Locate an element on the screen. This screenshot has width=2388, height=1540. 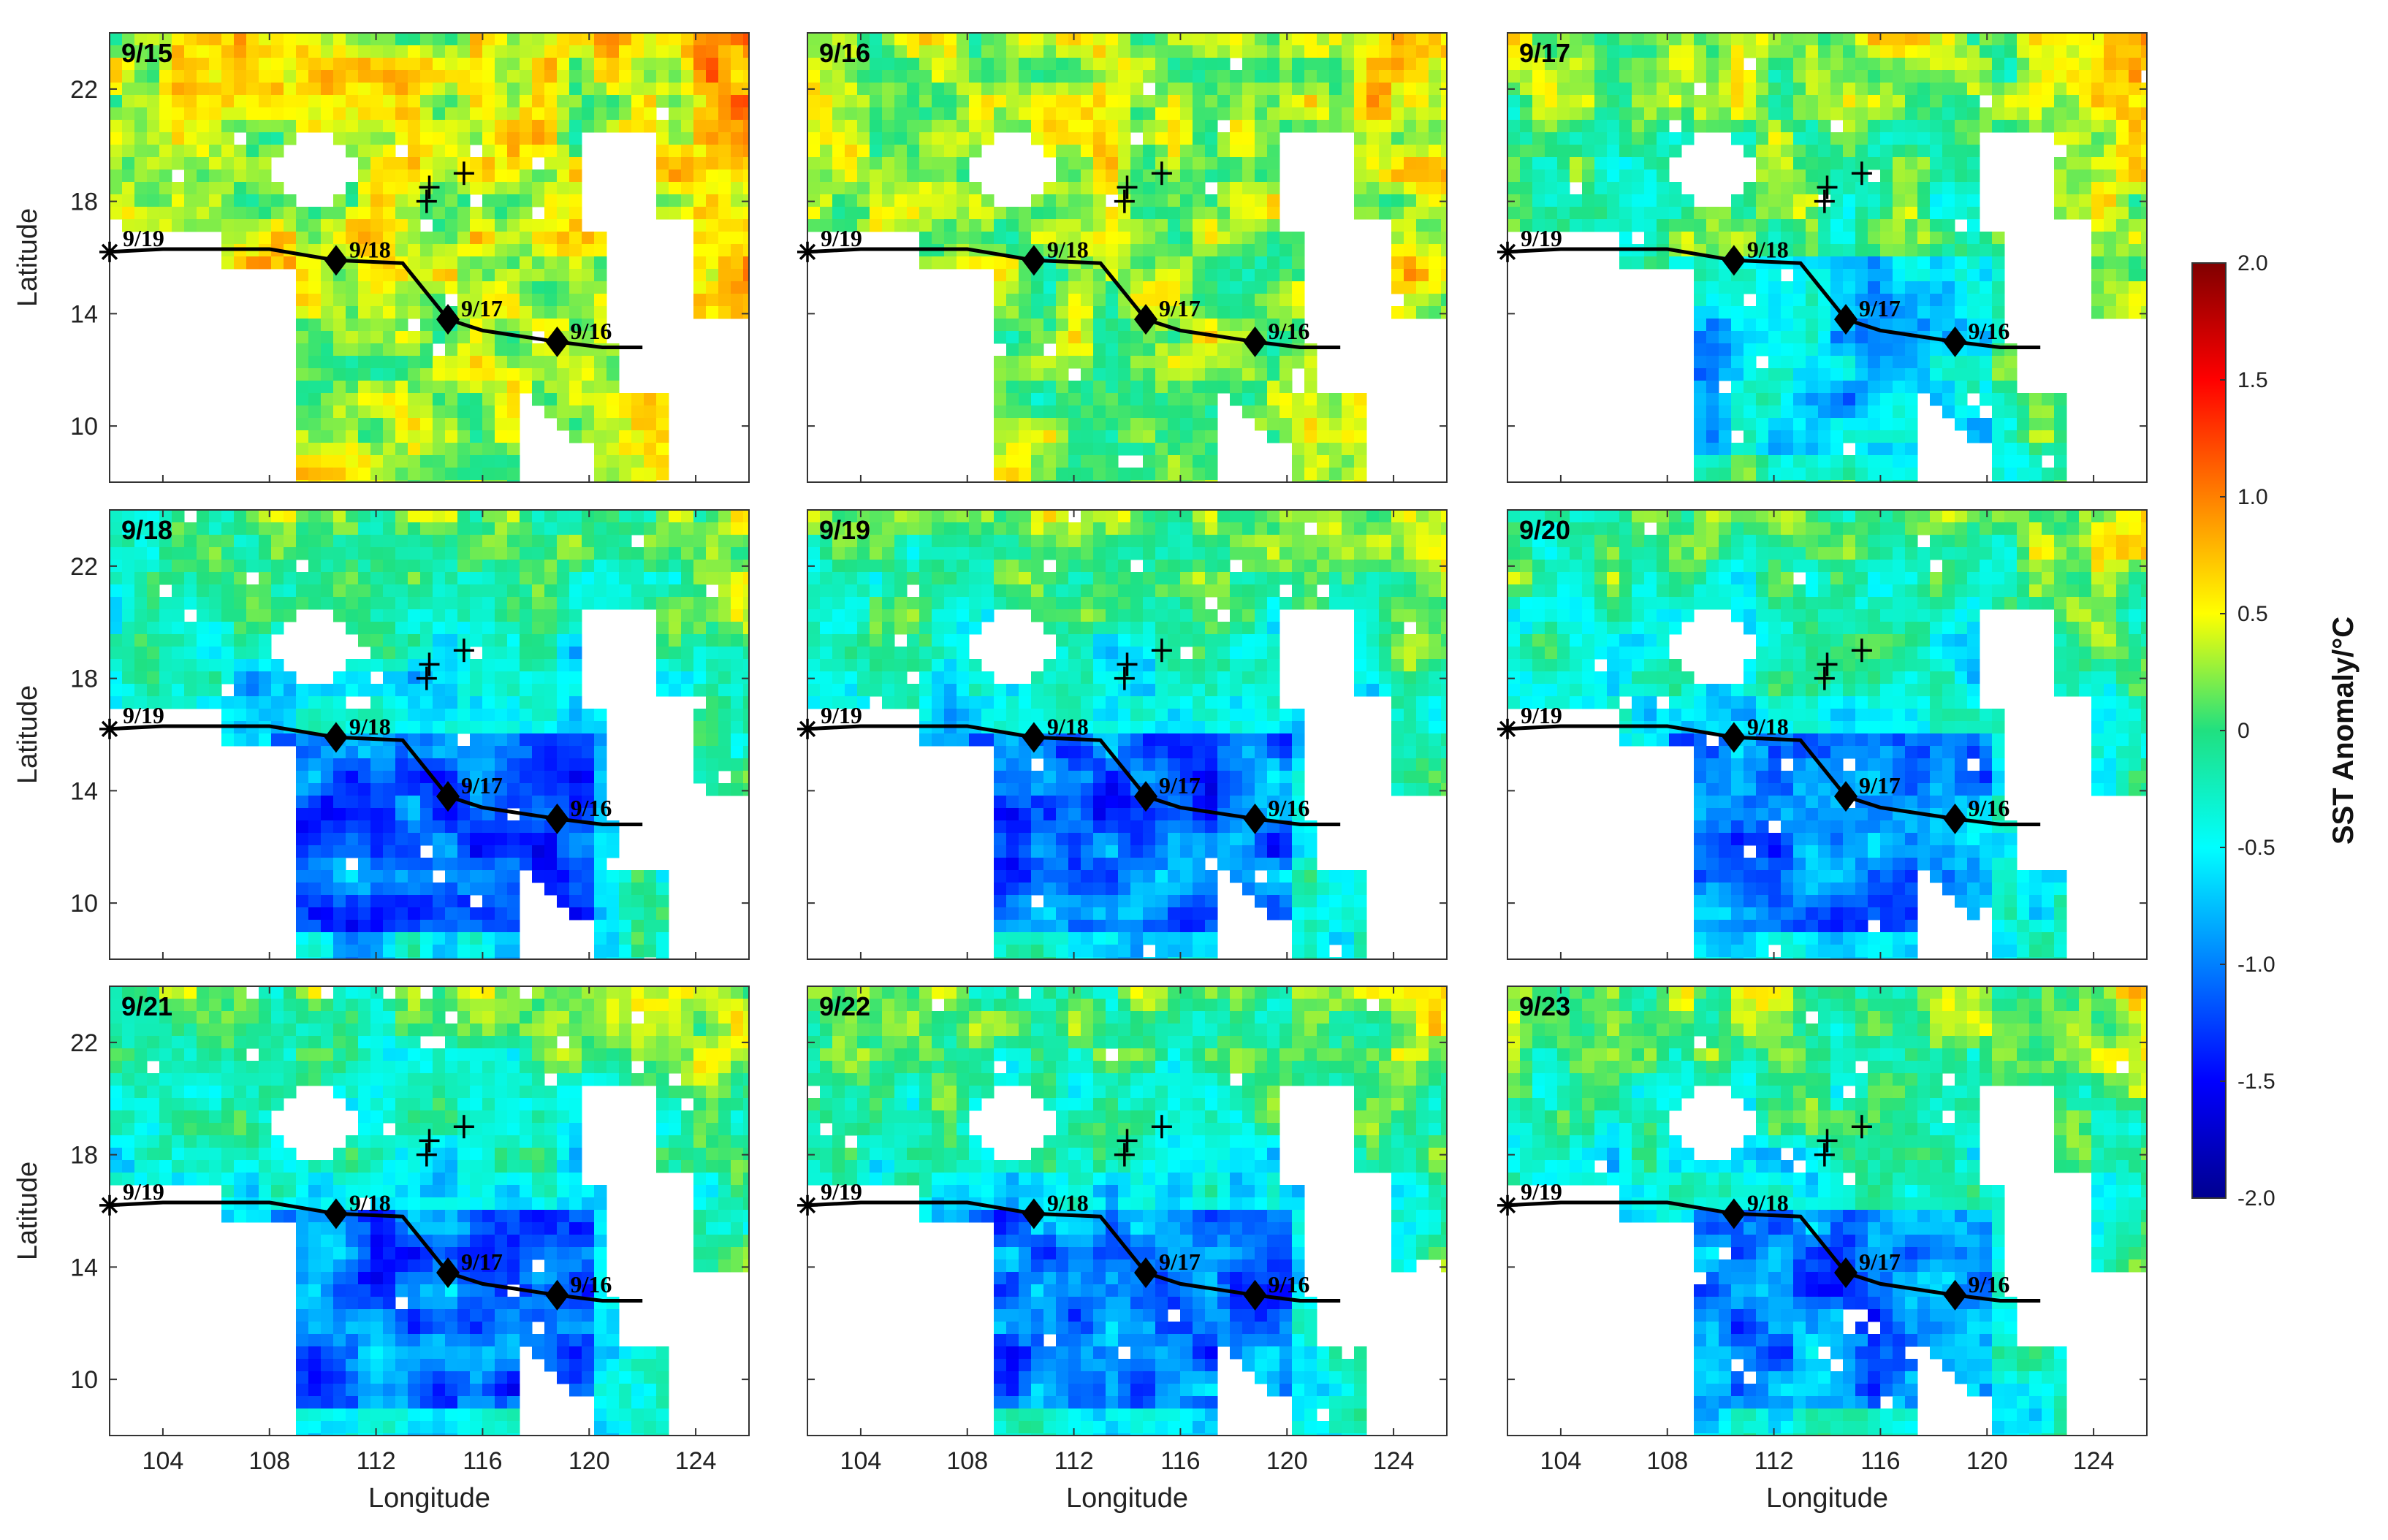
panel-date-title: 9/15 is located at coordinates (146, 53).